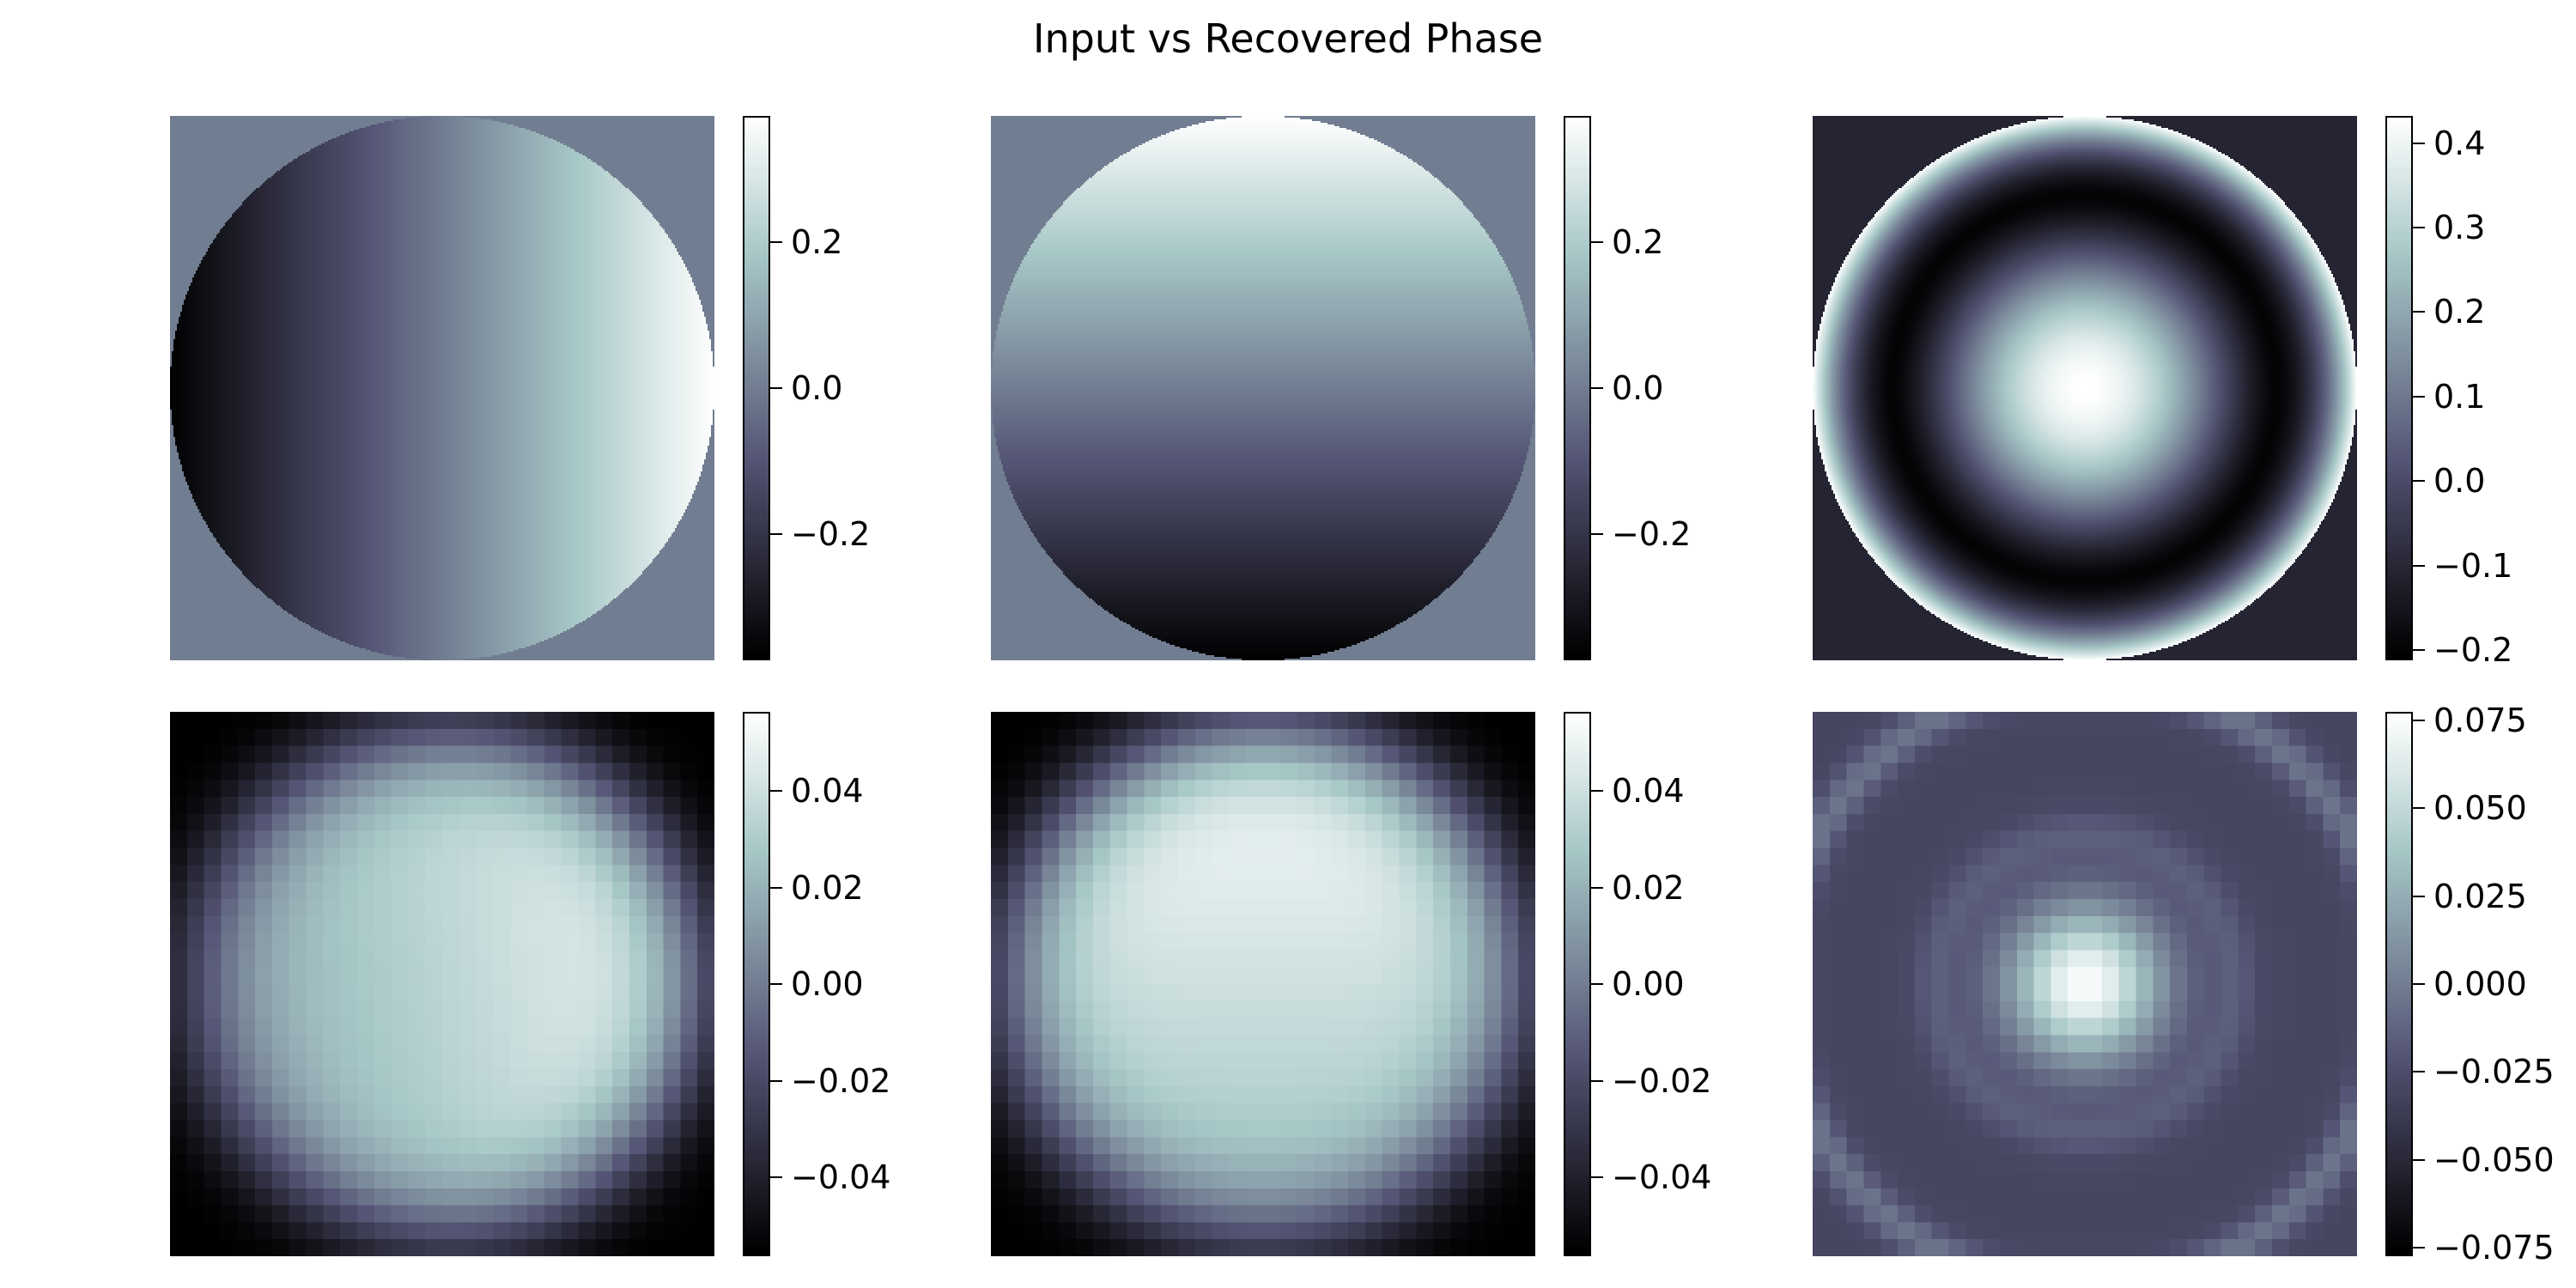  I want to click on colorbar-r1c3, so click(2399, 388).